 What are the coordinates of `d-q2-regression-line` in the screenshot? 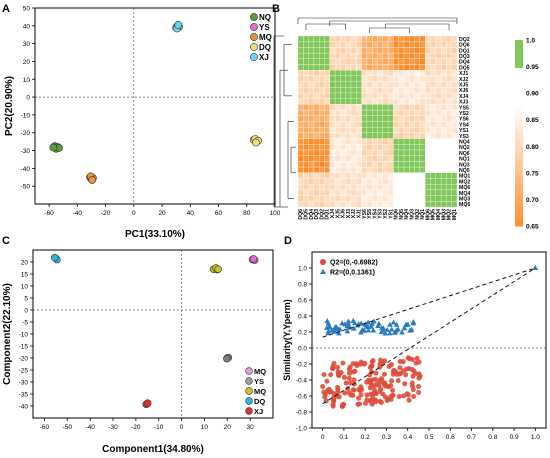 It's located at (429, 336).